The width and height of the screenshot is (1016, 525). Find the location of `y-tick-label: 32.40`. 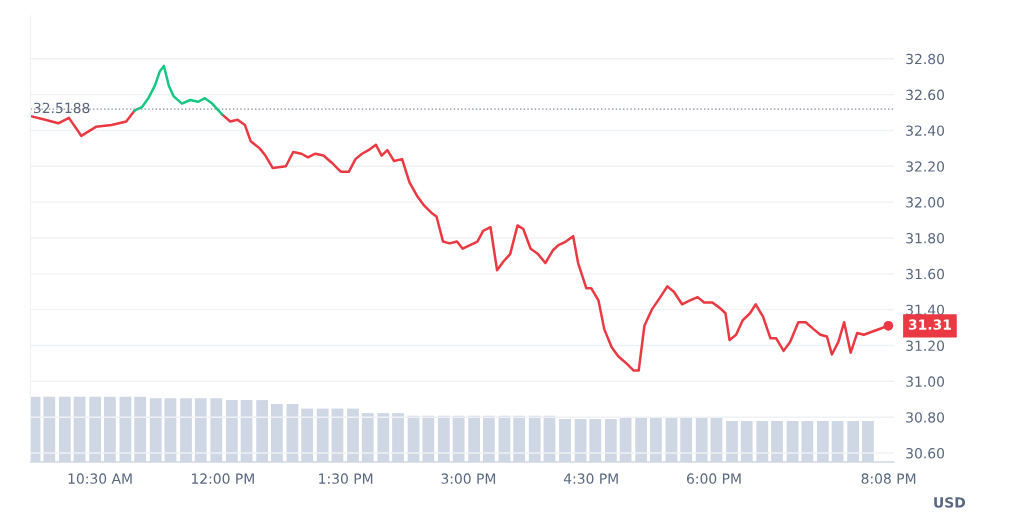

y-tick-label: 32.40 is located at coordinates (925, 130).